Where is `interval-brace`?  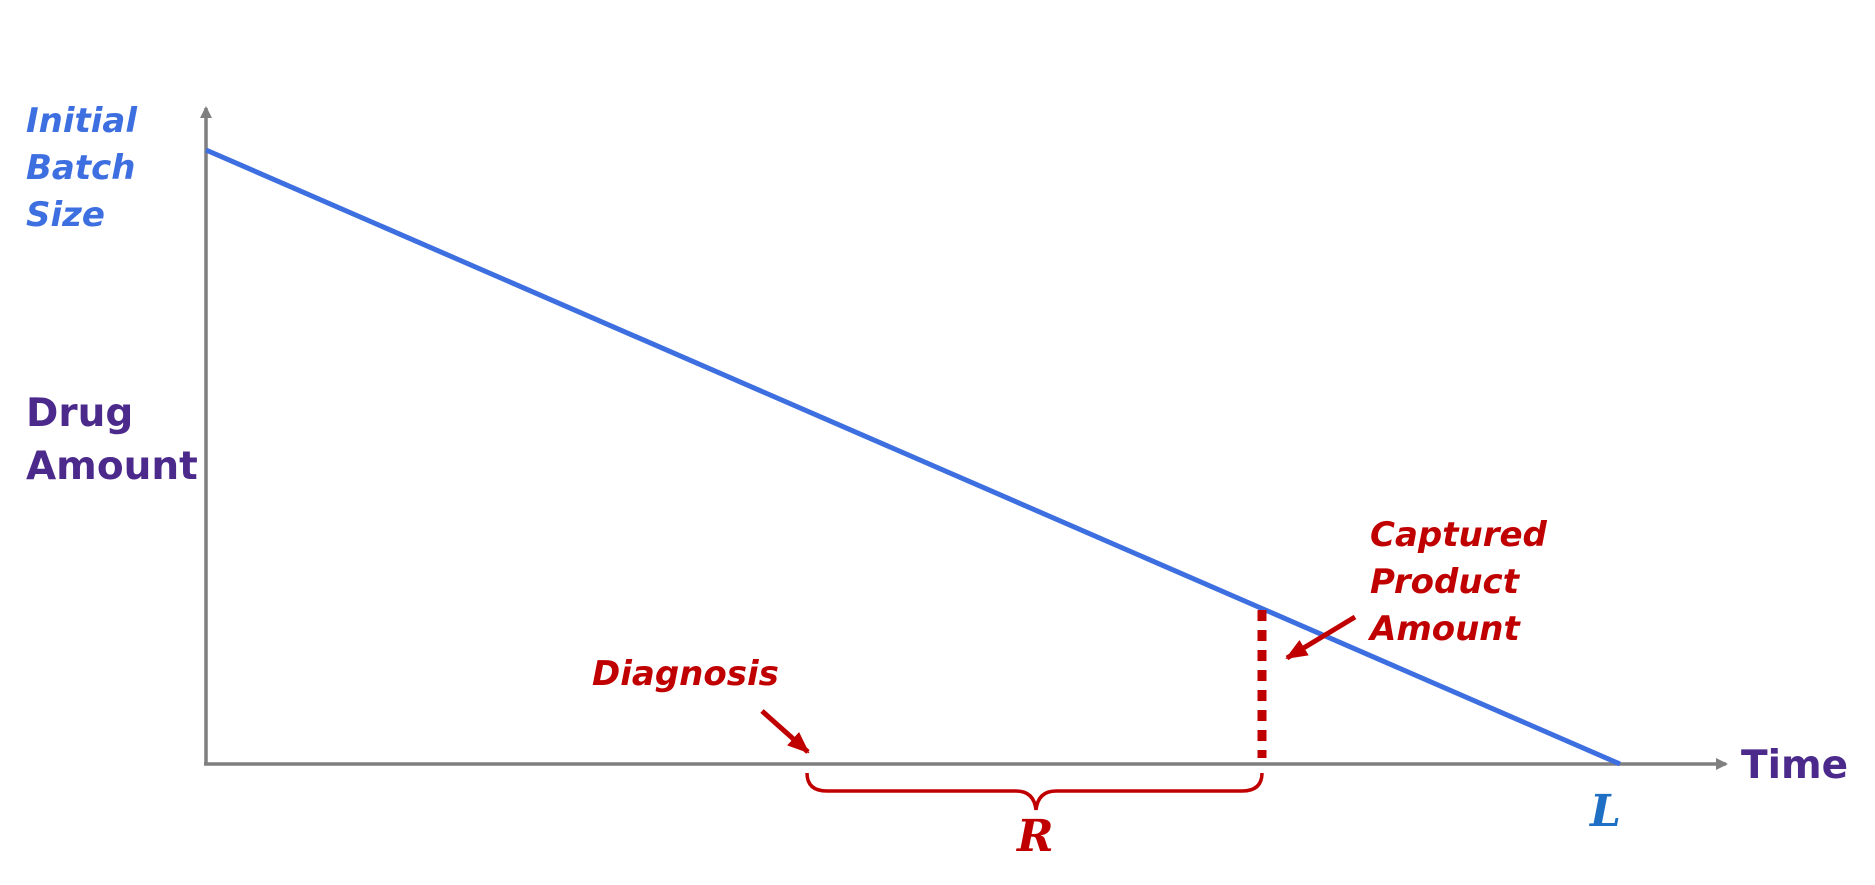
interval-brace is located at coordinates (1034, 791).